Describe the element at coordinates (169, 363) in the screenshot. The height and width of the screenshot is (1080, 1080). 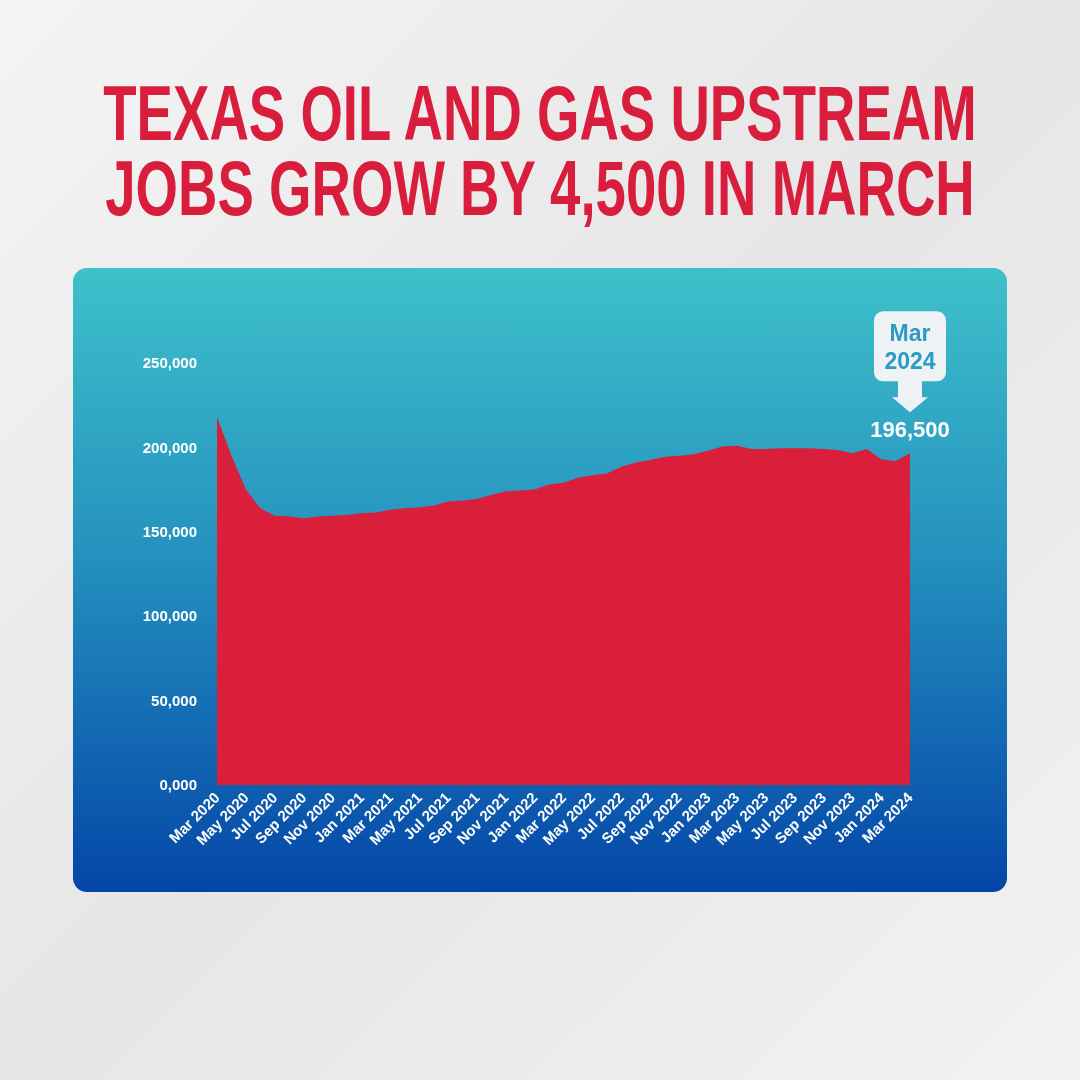
I see `y-tick-label: 250,000` at that location.